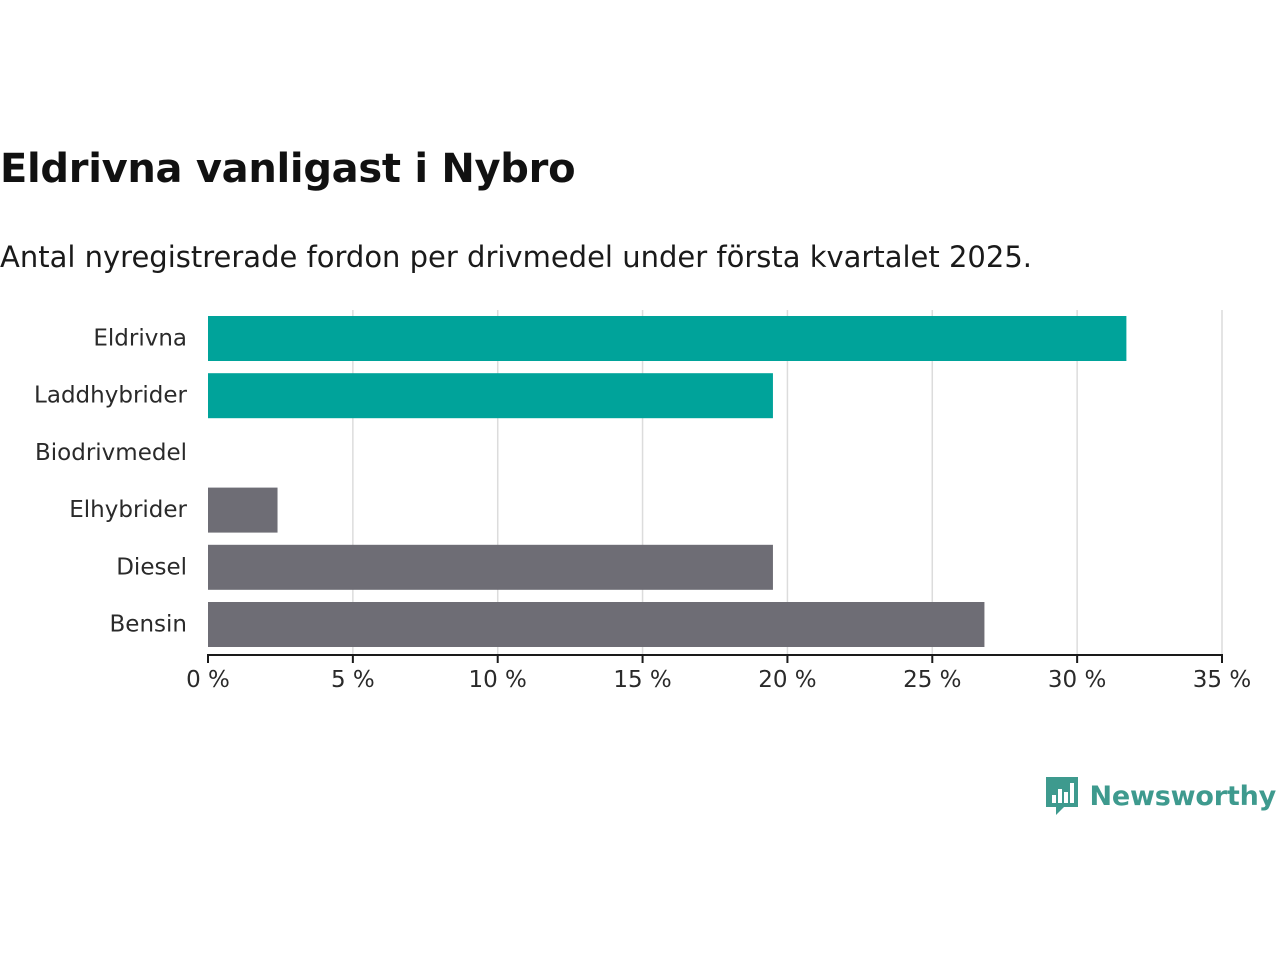  What do you see at coordinates (288, 169) in the screenshot?
I see `chart-title: Eldrivna vanligast i Nybro` at bounding box center [288, 169].